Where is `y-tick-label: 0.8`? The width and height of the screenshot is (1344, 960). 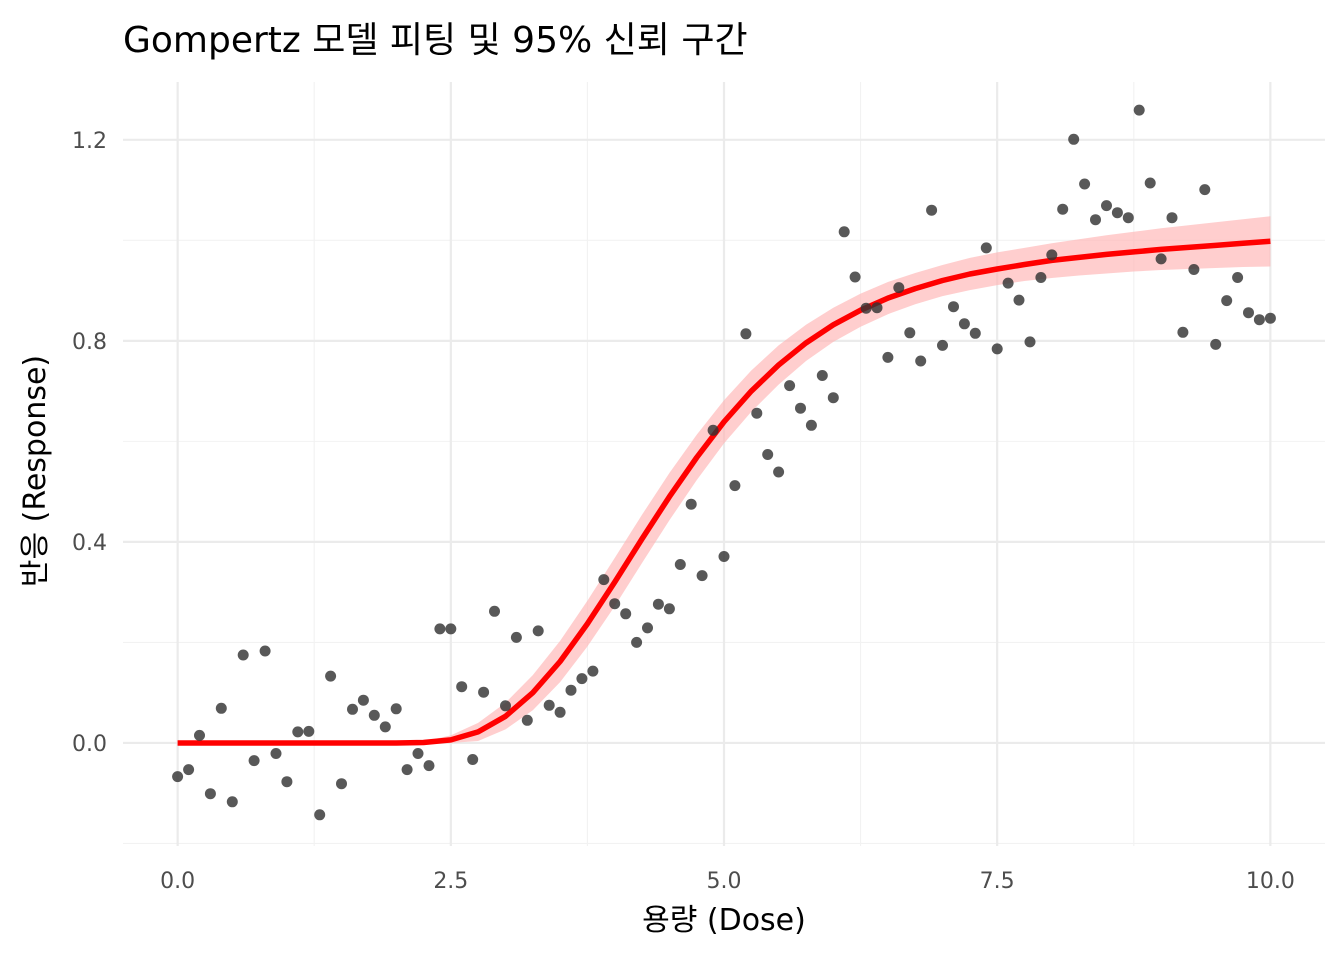
y-tick-label: 0.8 is located at coordinates (89, 342).